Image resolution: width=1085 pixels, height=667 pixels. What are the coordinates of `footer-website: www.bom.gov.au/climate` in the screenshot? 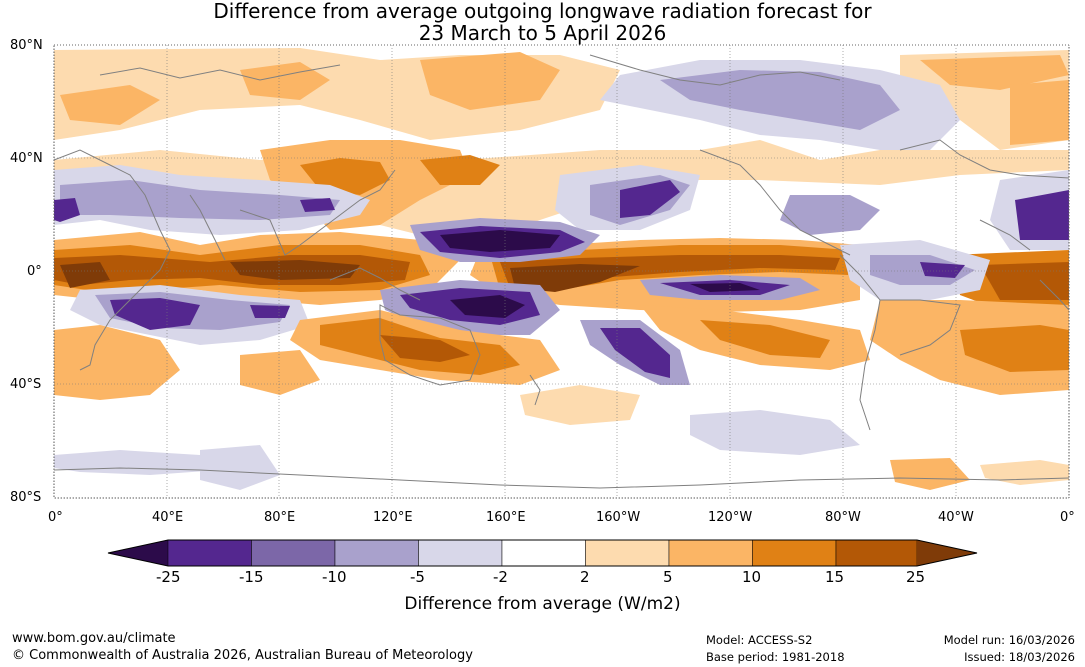 It's located at (94, 638).